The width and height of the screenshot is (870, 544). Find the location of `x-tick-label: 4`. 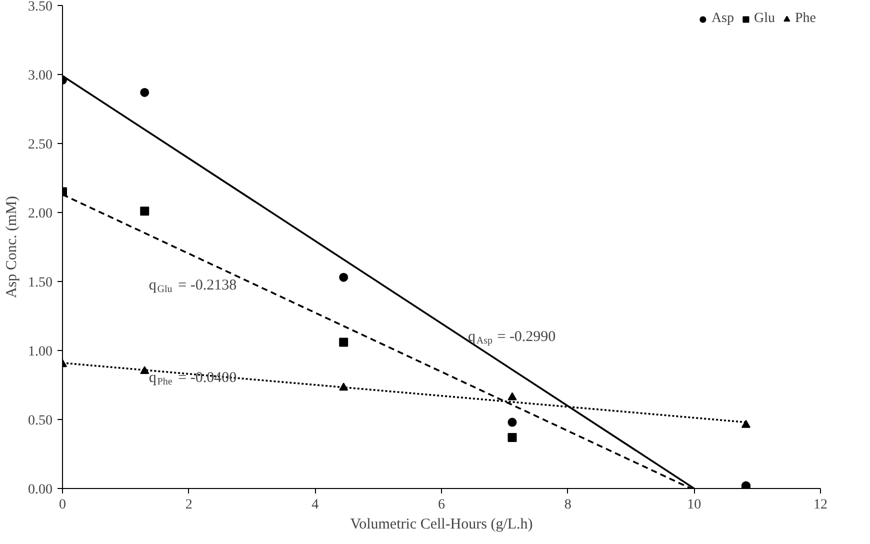

x-tick-label: 4 is located at coordinates (315, 505).